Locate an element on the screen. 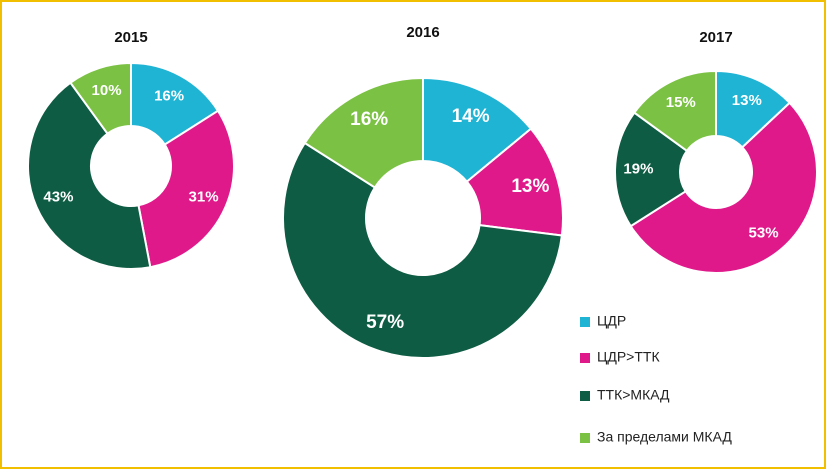 This screenshot has width=826, height=469. legend-label: ТТК>МКАД is located at coordinates (633, 395).